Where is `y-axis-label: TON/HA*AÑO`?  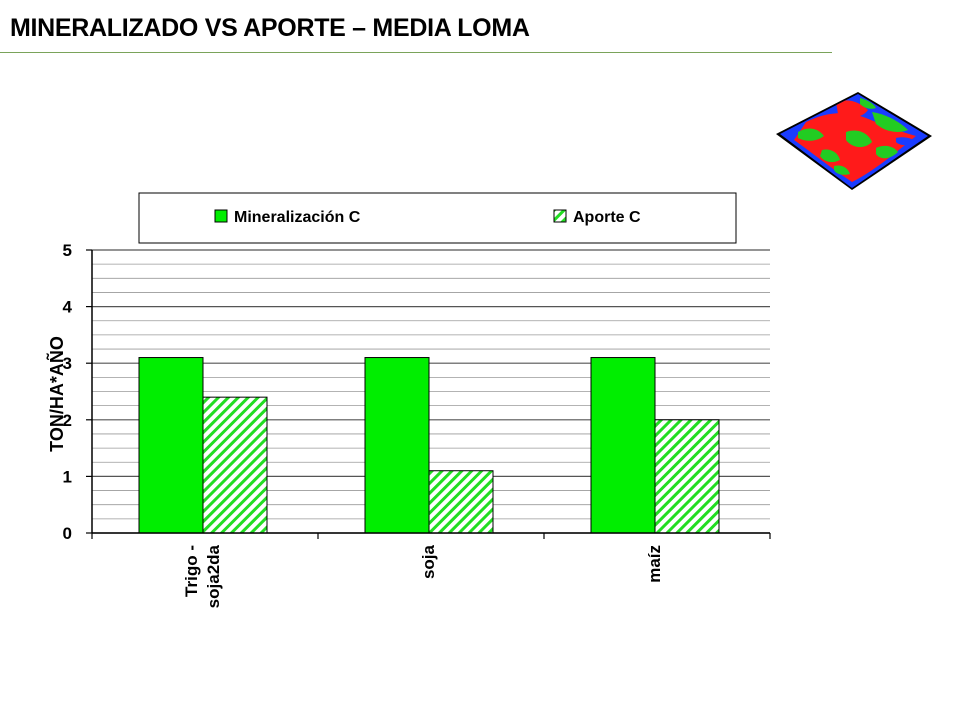
y-axis-label: TON/HA*AÑO is located at coordinates (56, 394).